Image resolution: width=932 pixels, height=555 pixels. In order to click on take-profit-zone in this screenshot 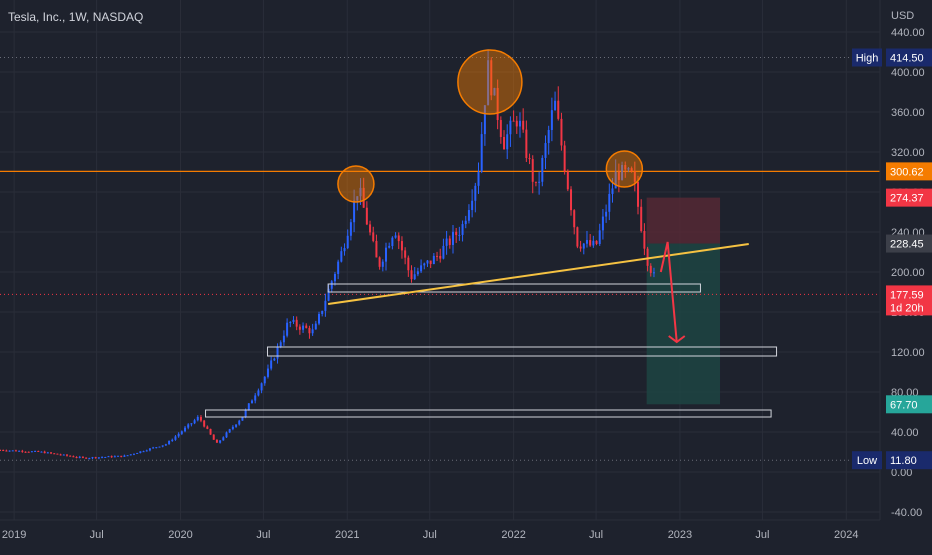, I will do `click(683, 324)`.